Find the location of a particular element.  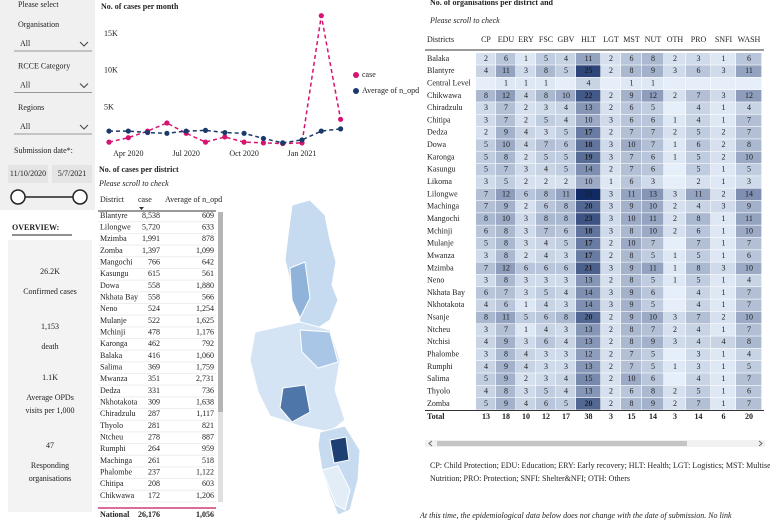

cell-value: 9 is located at coordinates (632, 95).